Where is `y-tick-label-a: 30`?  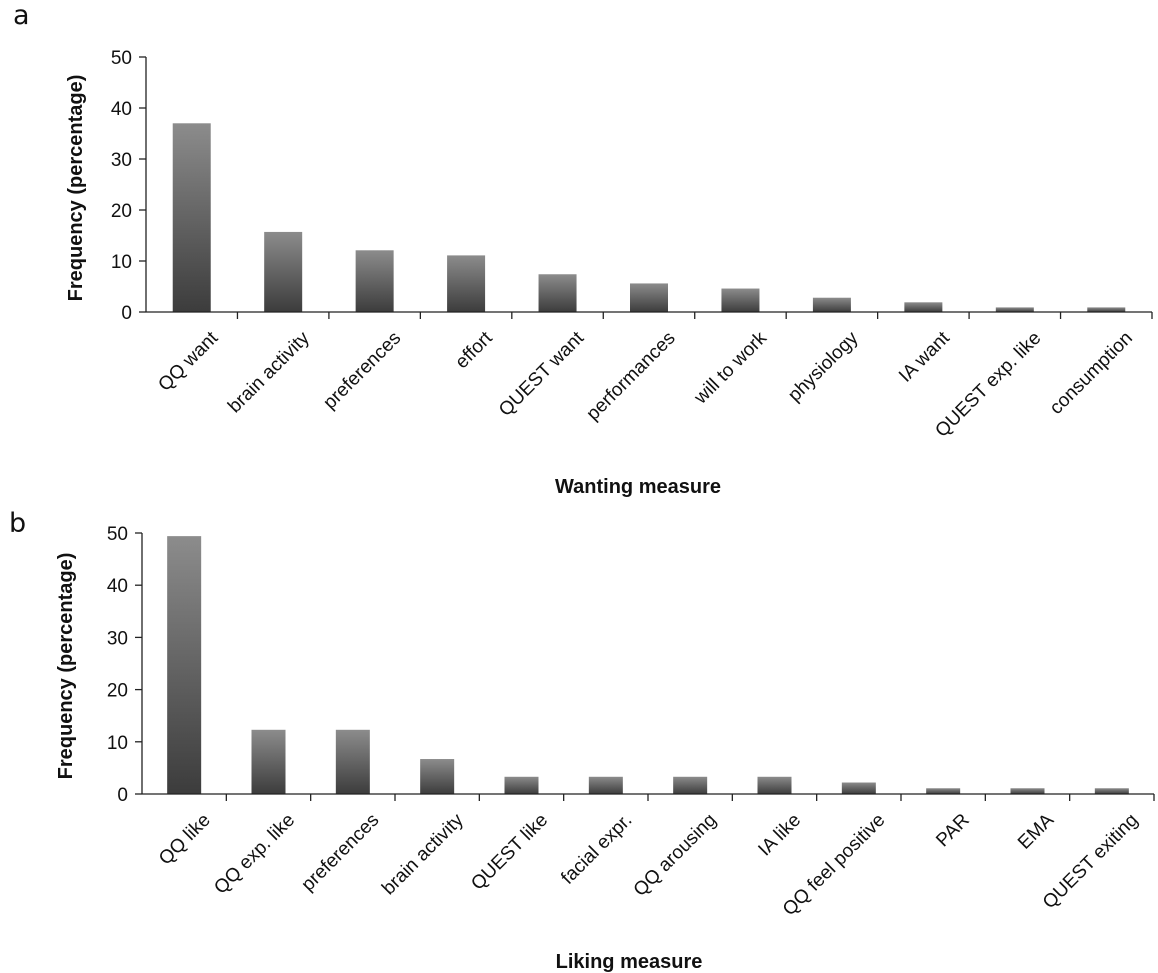 y-tick-label-a: 30 is located at coordinates (121, 160).